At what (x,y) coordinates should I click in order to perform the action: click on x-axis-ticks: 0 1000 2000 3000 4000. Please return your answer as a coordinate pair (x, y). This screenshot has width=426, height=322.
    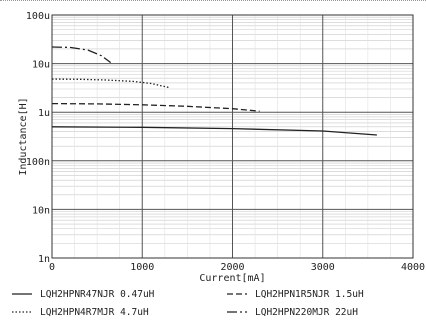
    Looking at the image, I should click on (237, 267).